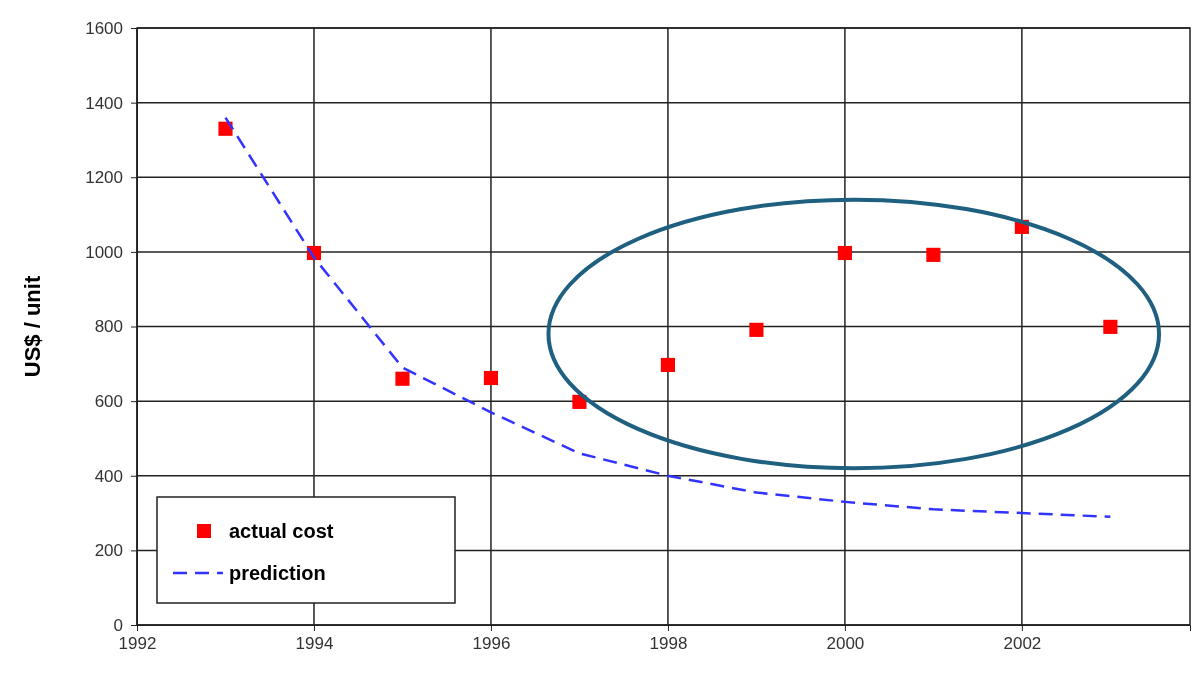 Image resolution: width=1193 pixels, height=673 pixels. I want to click on y-tick-label: 600, so click(108, 402).